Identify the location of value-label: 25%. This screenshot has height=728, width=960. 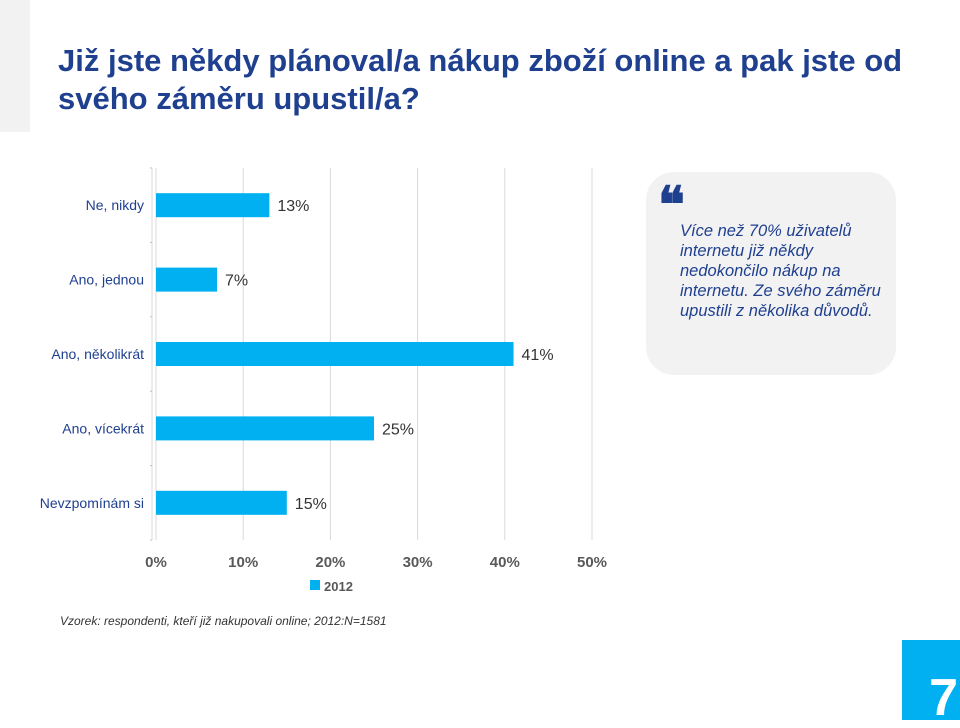
(398, 429).